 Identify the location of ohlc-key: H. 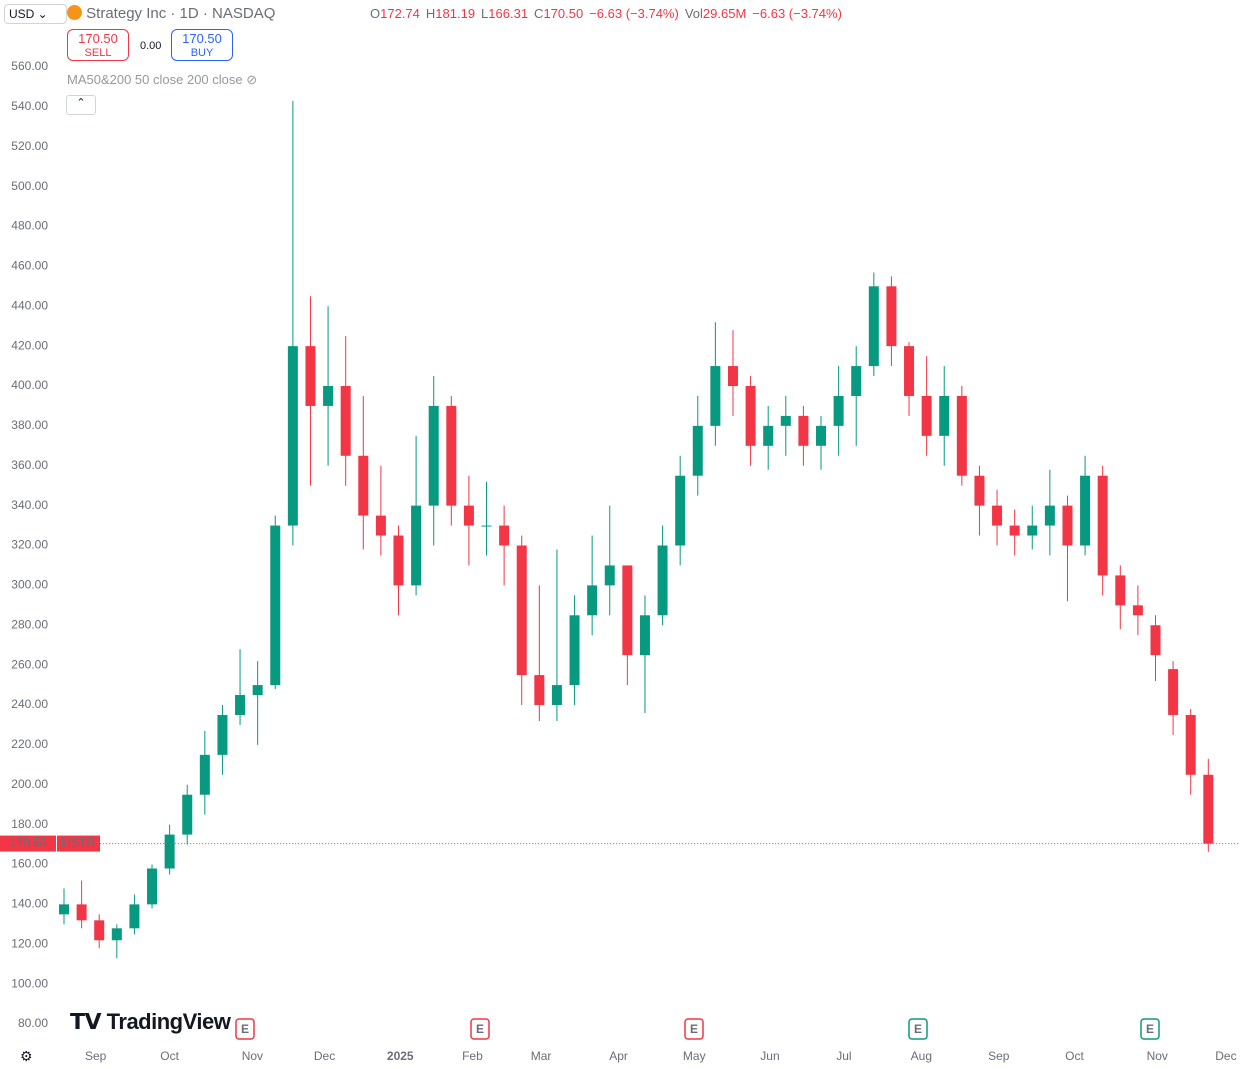
(430, 13).